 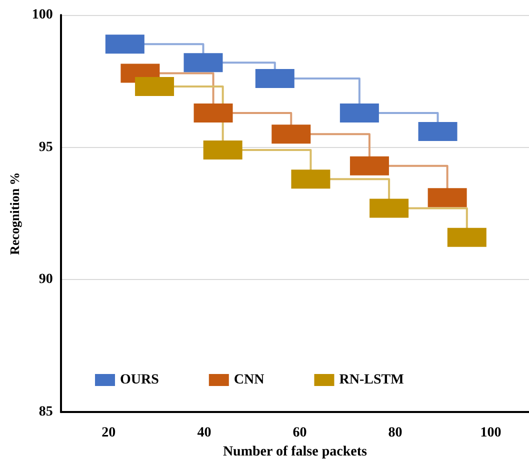 What do you see at coordinates (371, 380) in the screenshot?
I see `legend-label: RN-LSTM` at bounding box center [371, 380].